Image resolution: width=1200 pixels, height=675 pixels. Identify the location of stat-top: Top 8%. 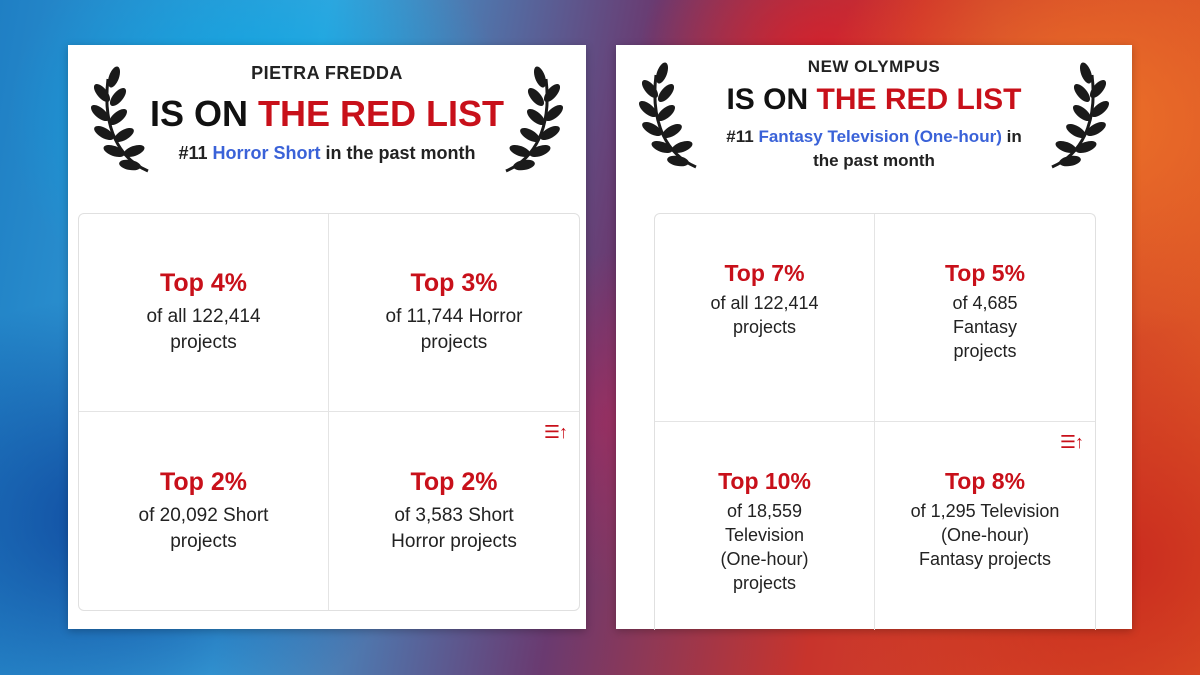
(985, 481).